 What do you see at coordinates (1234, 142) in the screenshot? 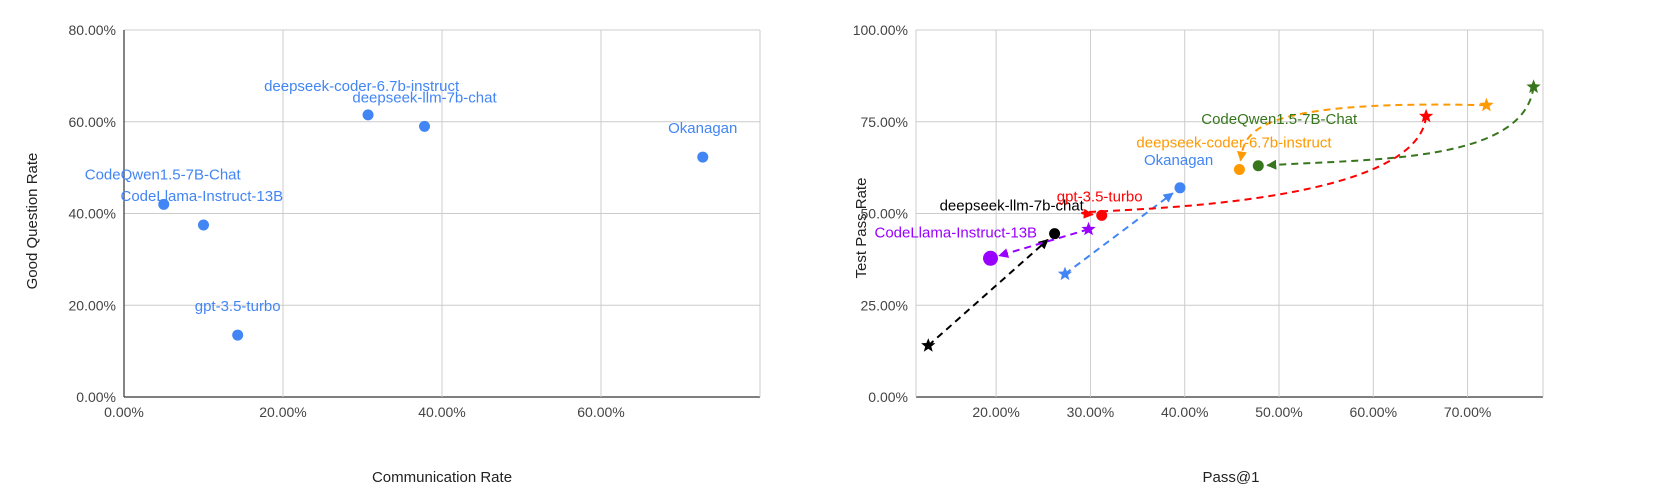
I see `chart2-series-label: deepseek-coder-6.7b-instruct` at bounding box center [1234, 142].